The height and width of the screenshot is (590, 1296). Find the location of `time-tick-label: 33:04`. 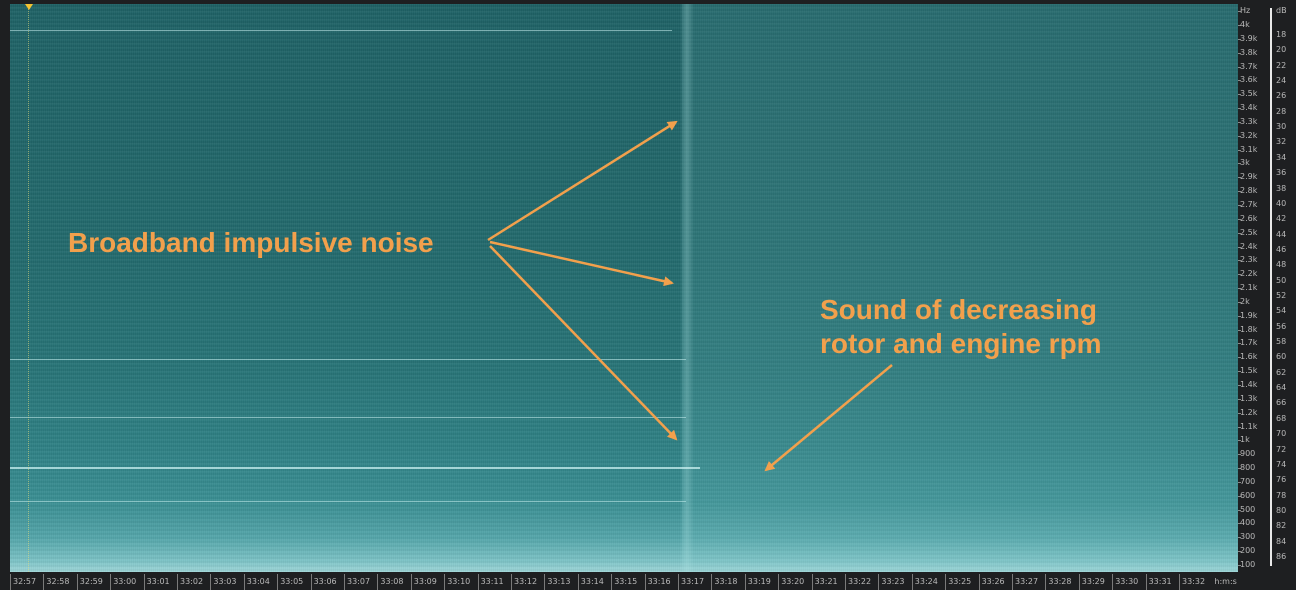

time-tick-label: 33:04 is located at coordinates (256, 582).